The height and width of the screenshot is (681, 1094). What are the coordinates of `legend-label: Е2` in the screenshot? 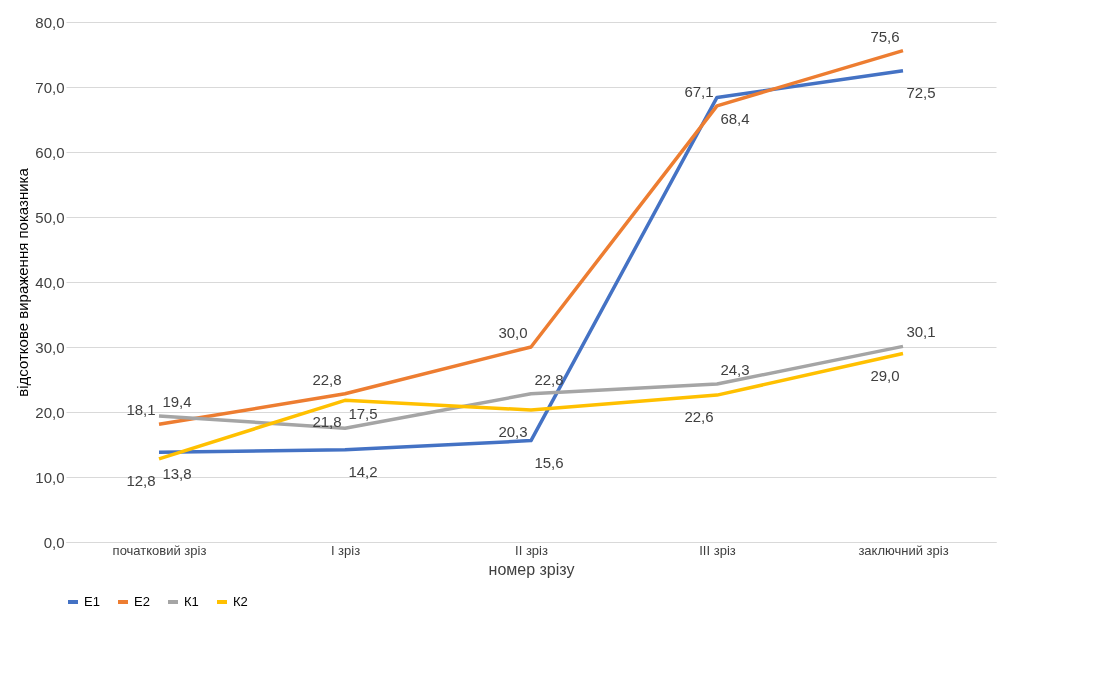 It's located at (142, 601).